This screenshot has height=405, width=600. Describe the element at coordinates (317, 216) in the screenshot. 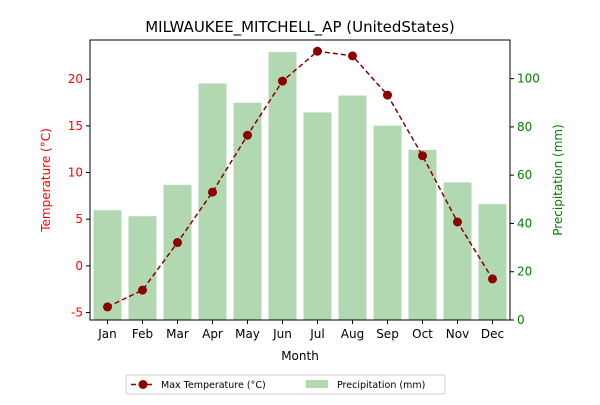

I see `precipitation-bar-jul` at that location.